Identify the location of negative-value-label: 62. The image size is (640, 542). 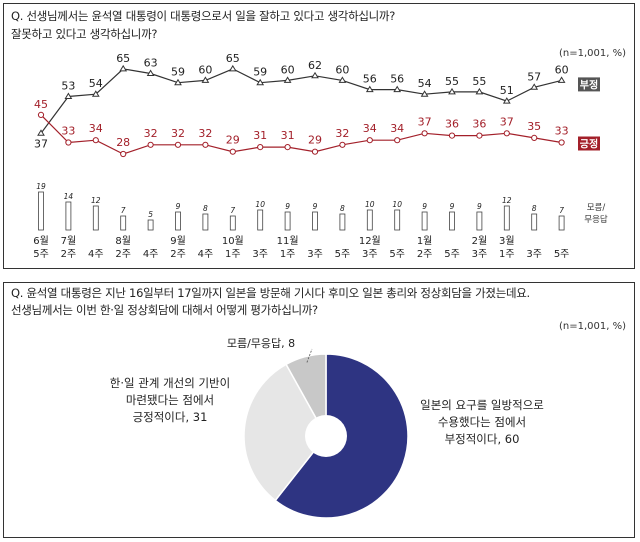
(315, 65).